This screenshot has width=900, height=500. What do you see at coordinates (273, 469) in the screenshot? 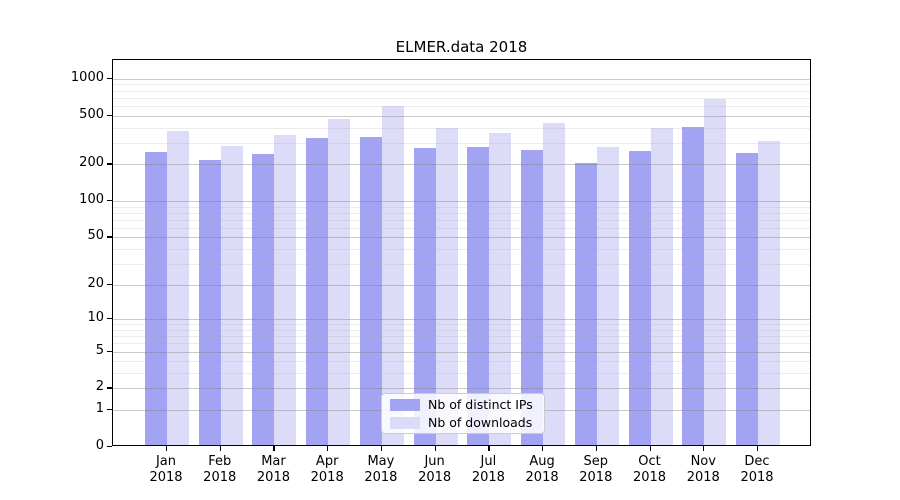
I see `x-tick-label-mar: Mar 2018` at bounding box center [273, 469].